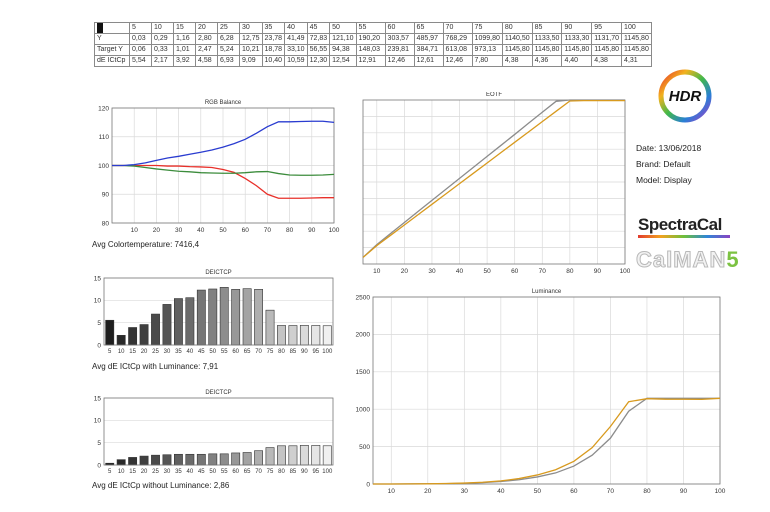 Image resolution: width=770 pixels, height=512 pixels. I want to click on table-cell: 10,21, so click(251, 50).